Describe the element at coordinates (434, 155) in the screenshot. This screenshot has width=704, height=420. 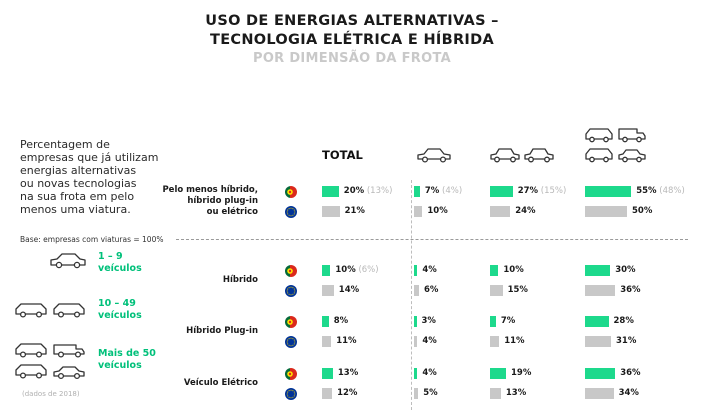
I see `column-header-small-fleet-icon` at that location.